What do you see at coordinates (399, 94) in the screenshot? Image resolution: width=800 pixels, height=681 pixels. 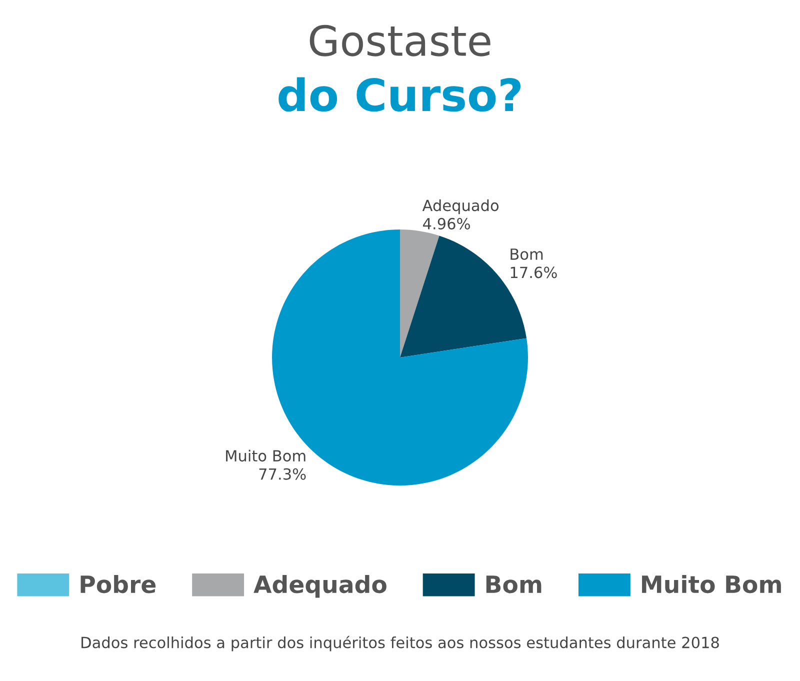 I see `chart-subtitle: do Curso?` at bounding box center [399, 94].